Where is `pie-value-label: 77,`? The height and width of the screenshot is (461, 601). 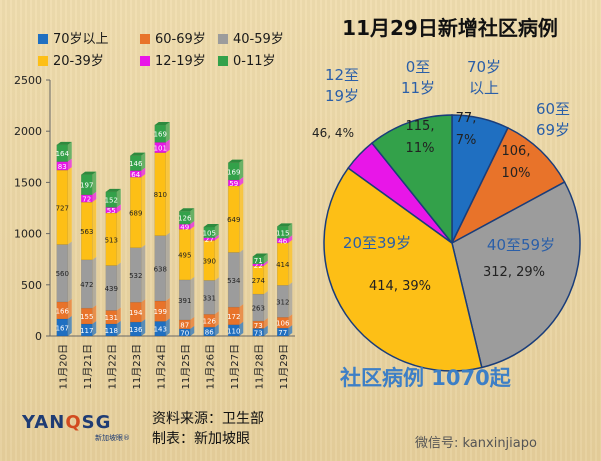
pie-value-label: 77, is located at coordinates (466, 118).